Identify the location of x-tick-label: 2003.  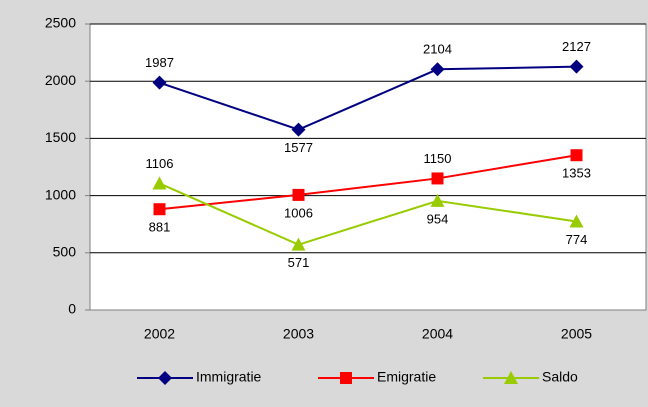
(298, 334).